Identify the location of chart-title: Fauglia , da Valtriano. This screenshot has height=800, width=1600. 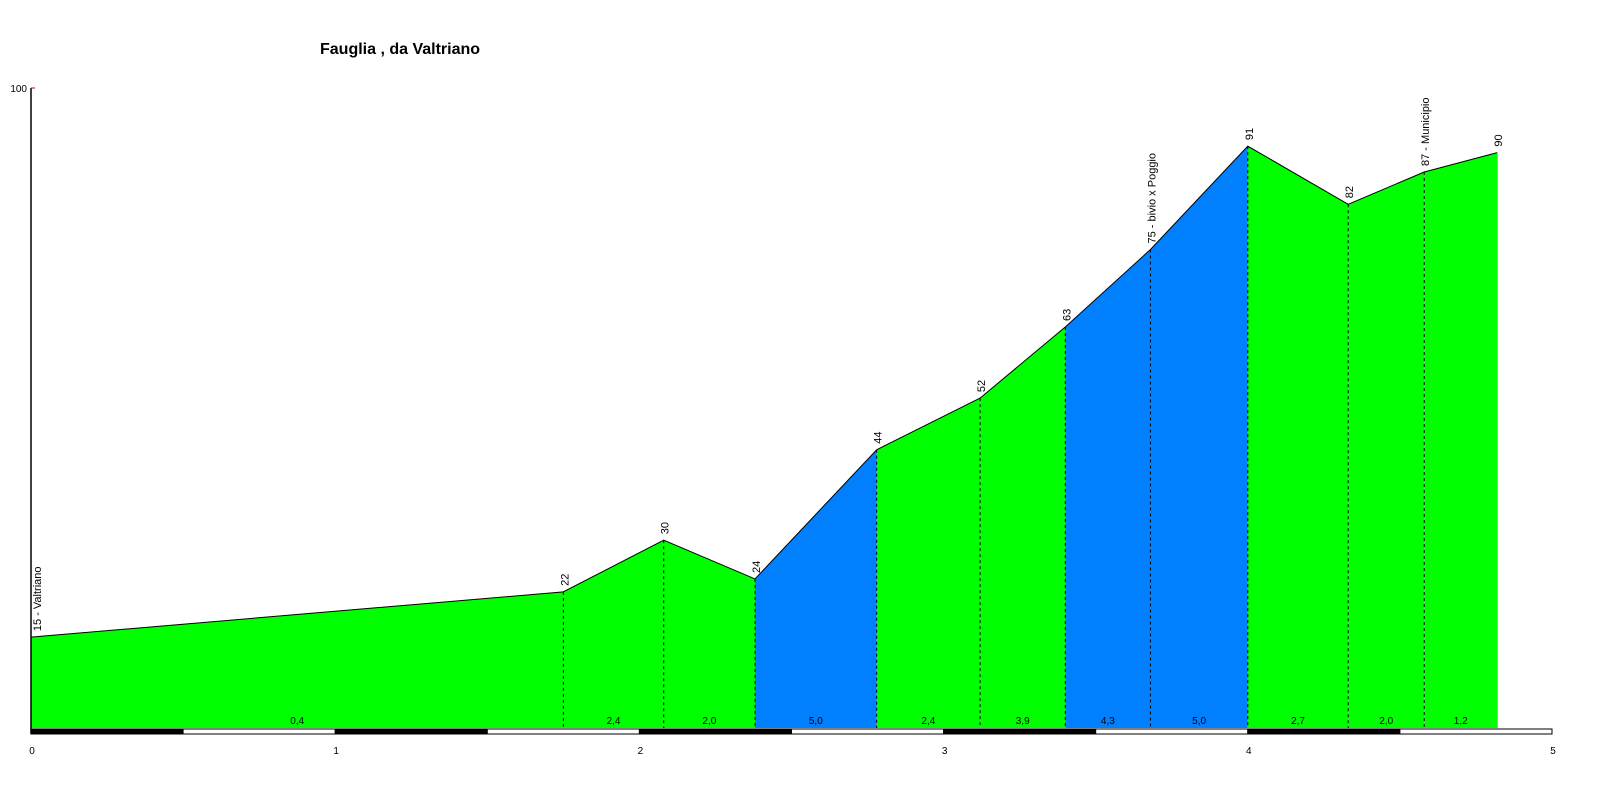
(400, 49).